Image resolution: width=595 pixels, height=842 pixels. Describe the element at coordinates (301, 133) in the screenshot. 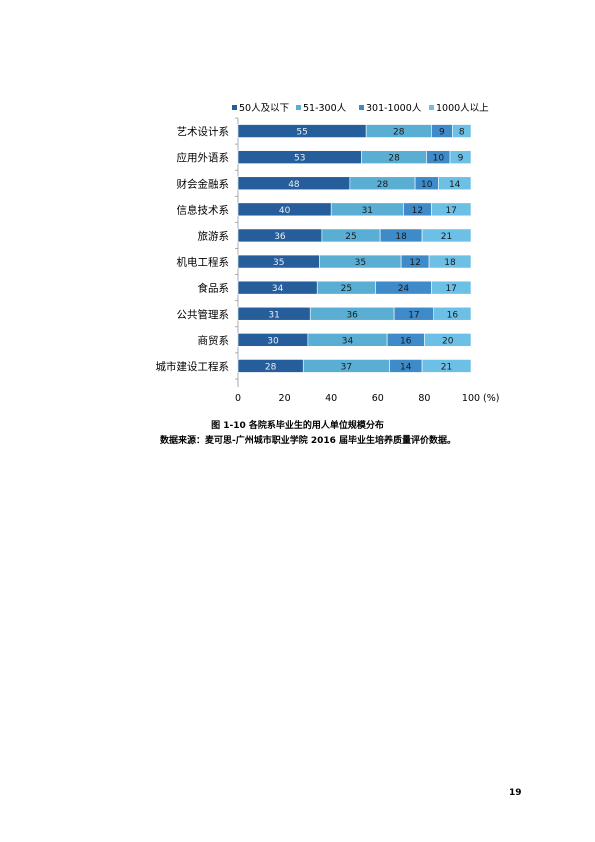

I see `data-label: 55` at that location.